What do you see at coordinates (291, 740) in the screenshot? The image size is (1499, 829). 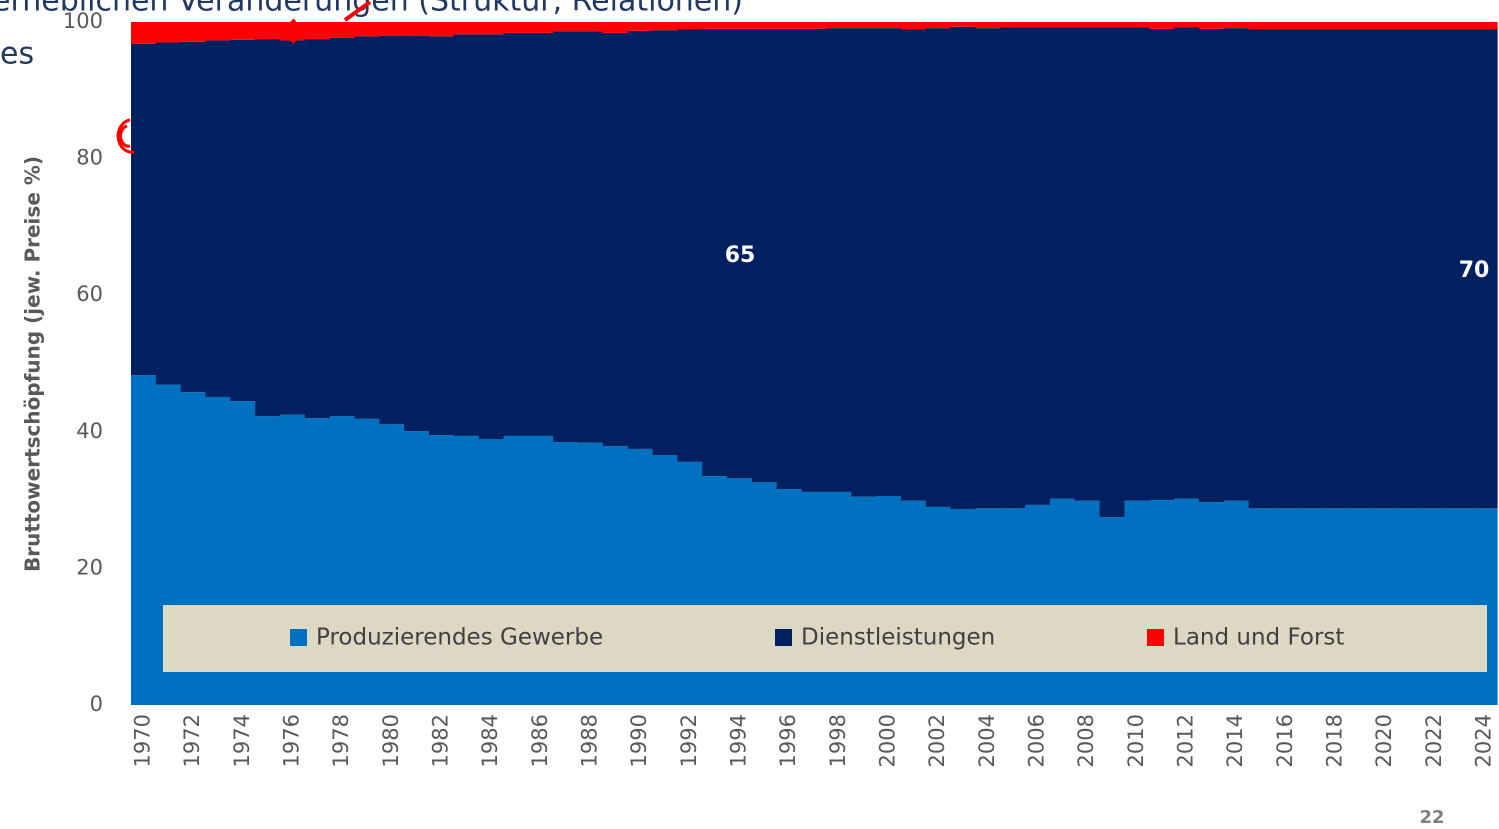 I see `x-tick-label: 1976` at bounding box center [291, 740].